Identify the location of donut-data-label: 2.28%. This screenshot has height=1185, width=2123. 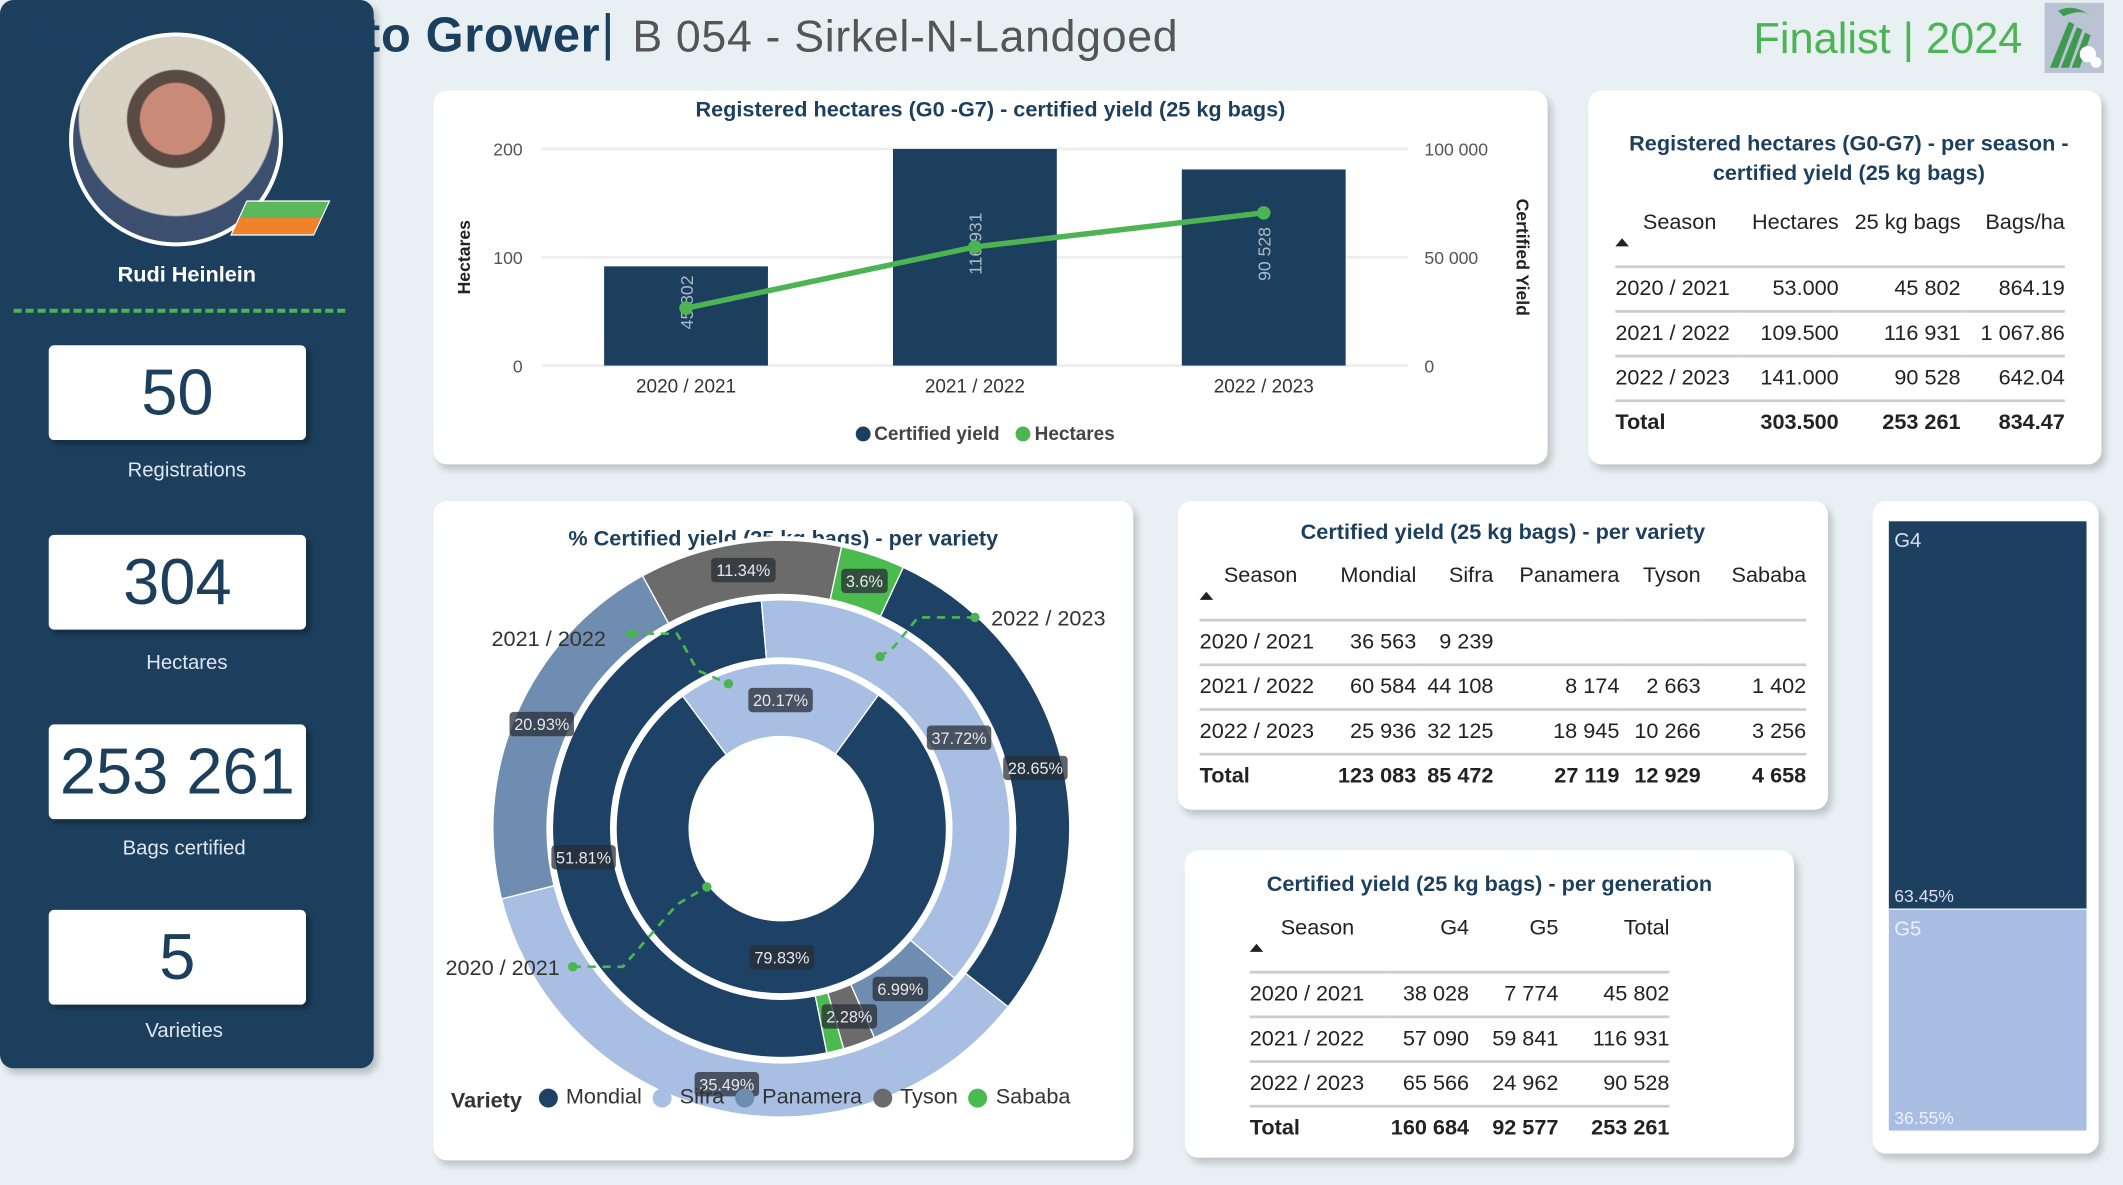
(849, 1018).